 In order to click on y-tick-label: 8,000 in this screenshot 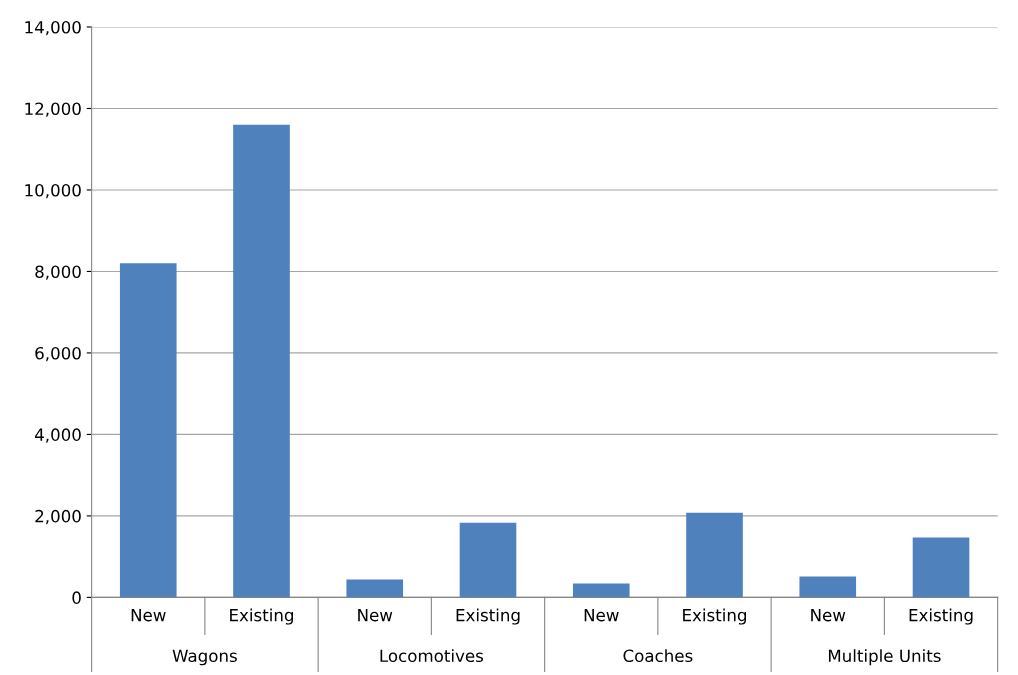, I will do `click(58, 272)`.